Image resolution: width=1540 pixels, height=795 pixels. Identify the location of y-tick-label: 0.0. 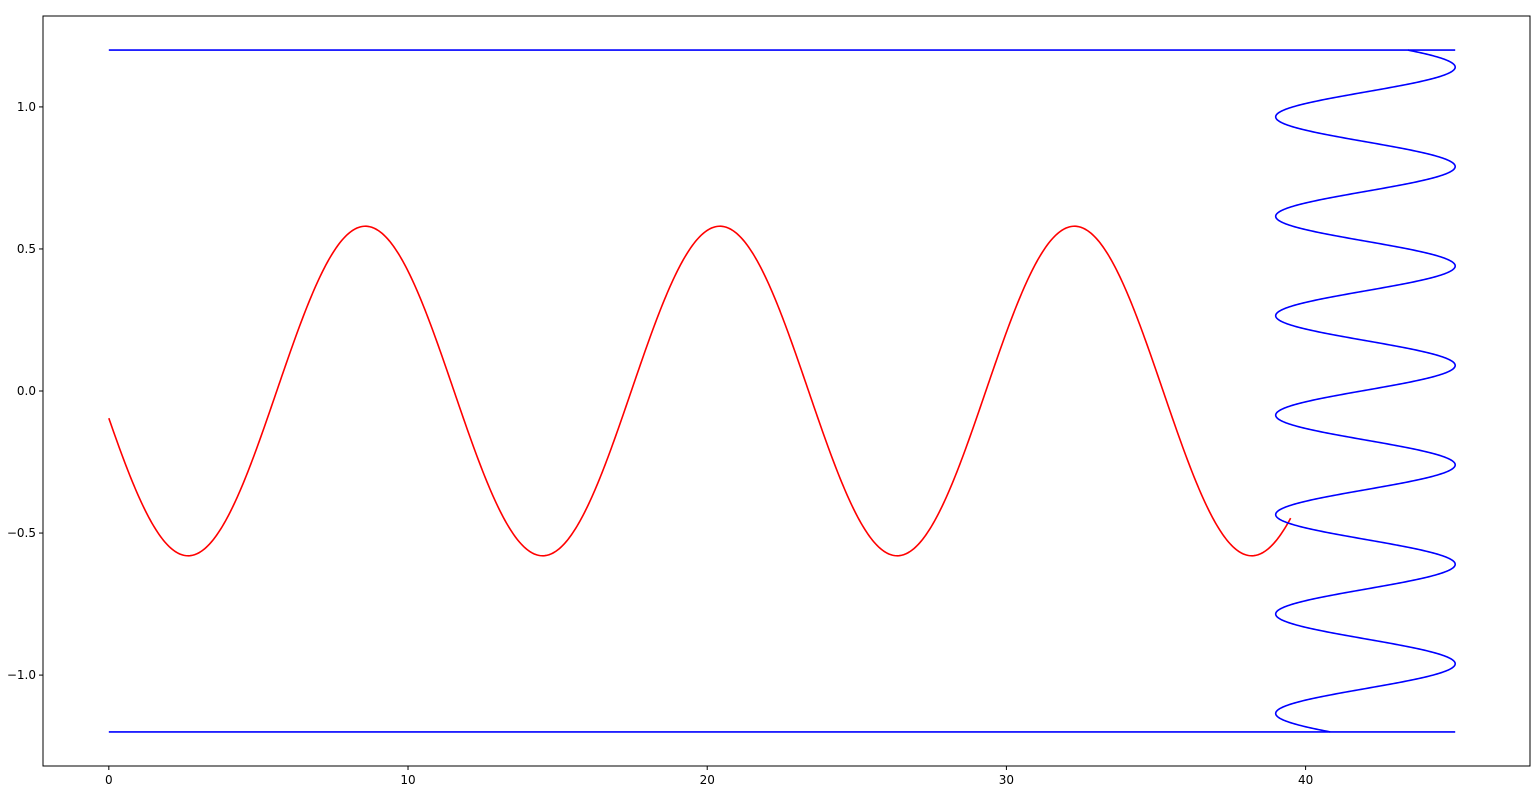
(26, 391).